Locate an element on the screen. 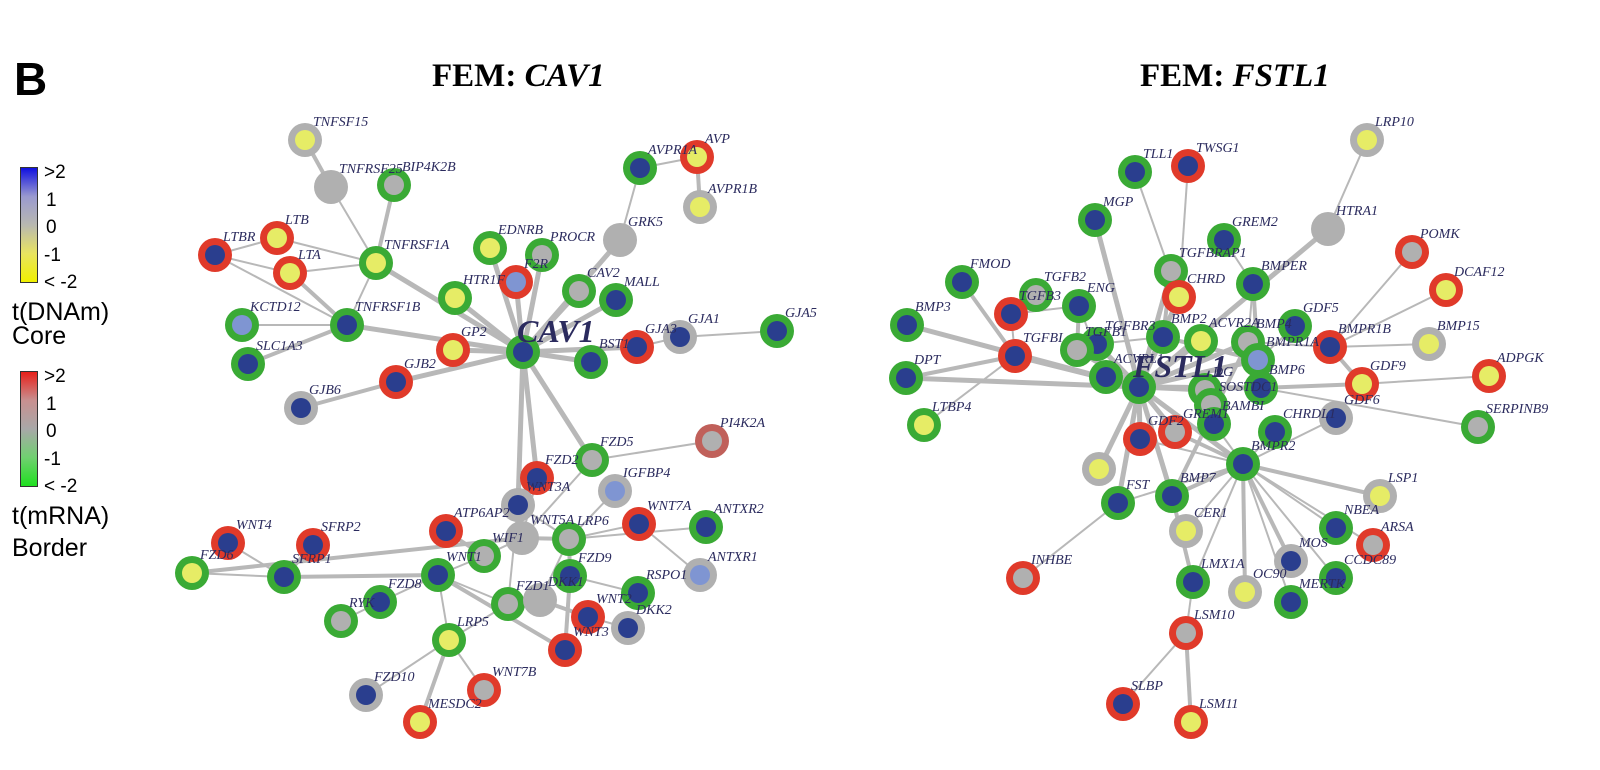  node-LSM10 is located at coordinates (1186, 633).